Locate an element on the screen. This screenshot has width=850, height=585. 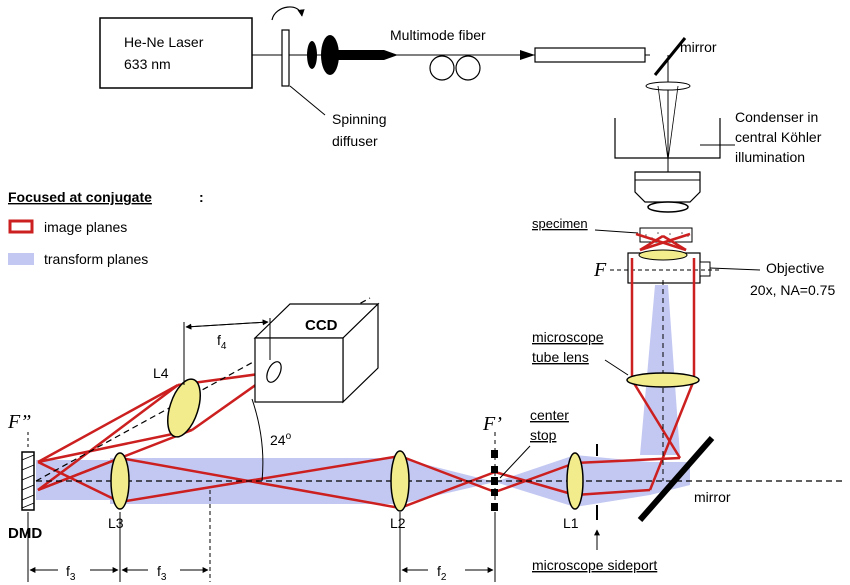
bottom-dimensions is located at coordinates (261, 536).